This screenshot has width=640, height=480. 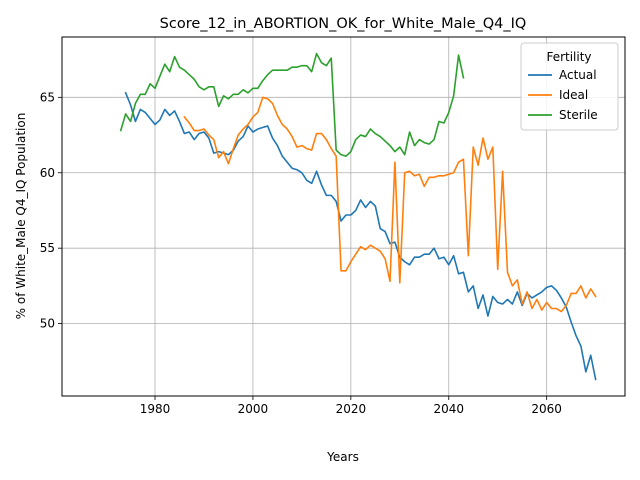 I want to click on x-tick-label: 2060, so click(x=546, y=409).